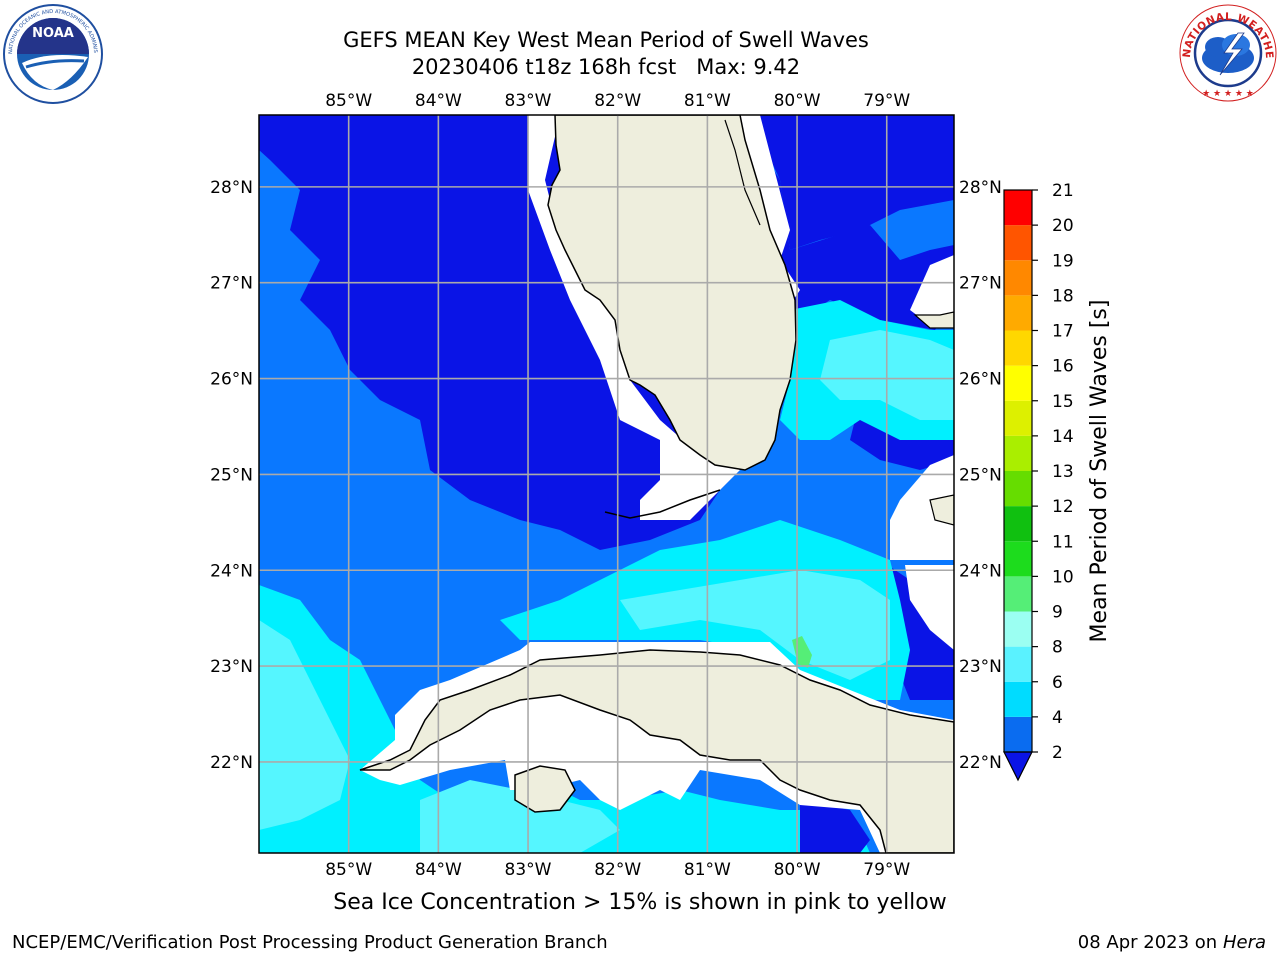  I want to click on florida-east-coastline, so click(742, 172).